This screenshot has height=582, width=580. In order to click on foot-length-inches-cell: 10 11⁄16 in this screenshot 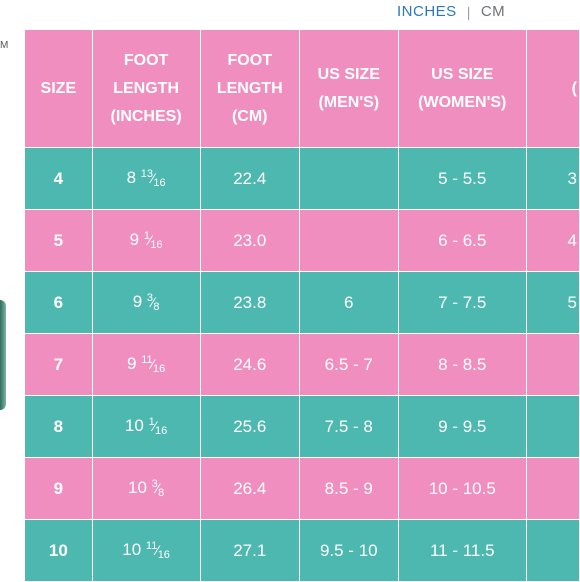, I will do `click(146, 550)`.